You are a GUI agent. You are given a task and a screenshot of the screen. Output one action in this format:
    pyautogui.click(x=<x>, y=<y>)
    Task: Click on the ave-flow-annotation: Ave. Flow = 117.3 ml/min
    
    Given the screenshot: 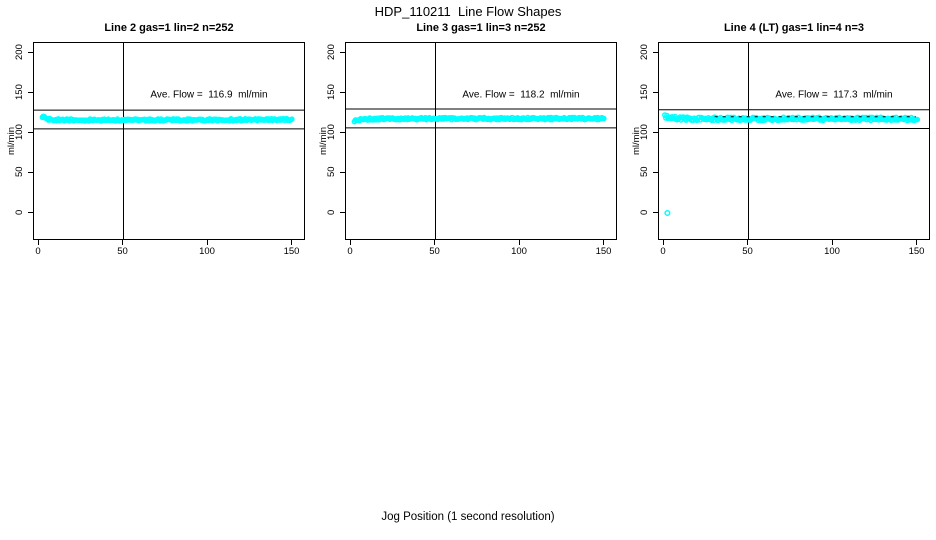 What is the action you would take?
    pyautogui.click(x=834, y=95)
    